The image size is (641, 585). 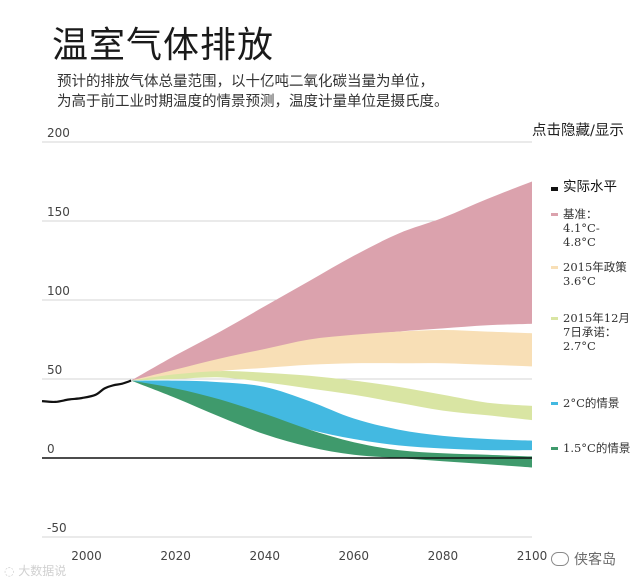 I want to click on legend-label: 1.5°C的情景, so click(x=597, y=448).